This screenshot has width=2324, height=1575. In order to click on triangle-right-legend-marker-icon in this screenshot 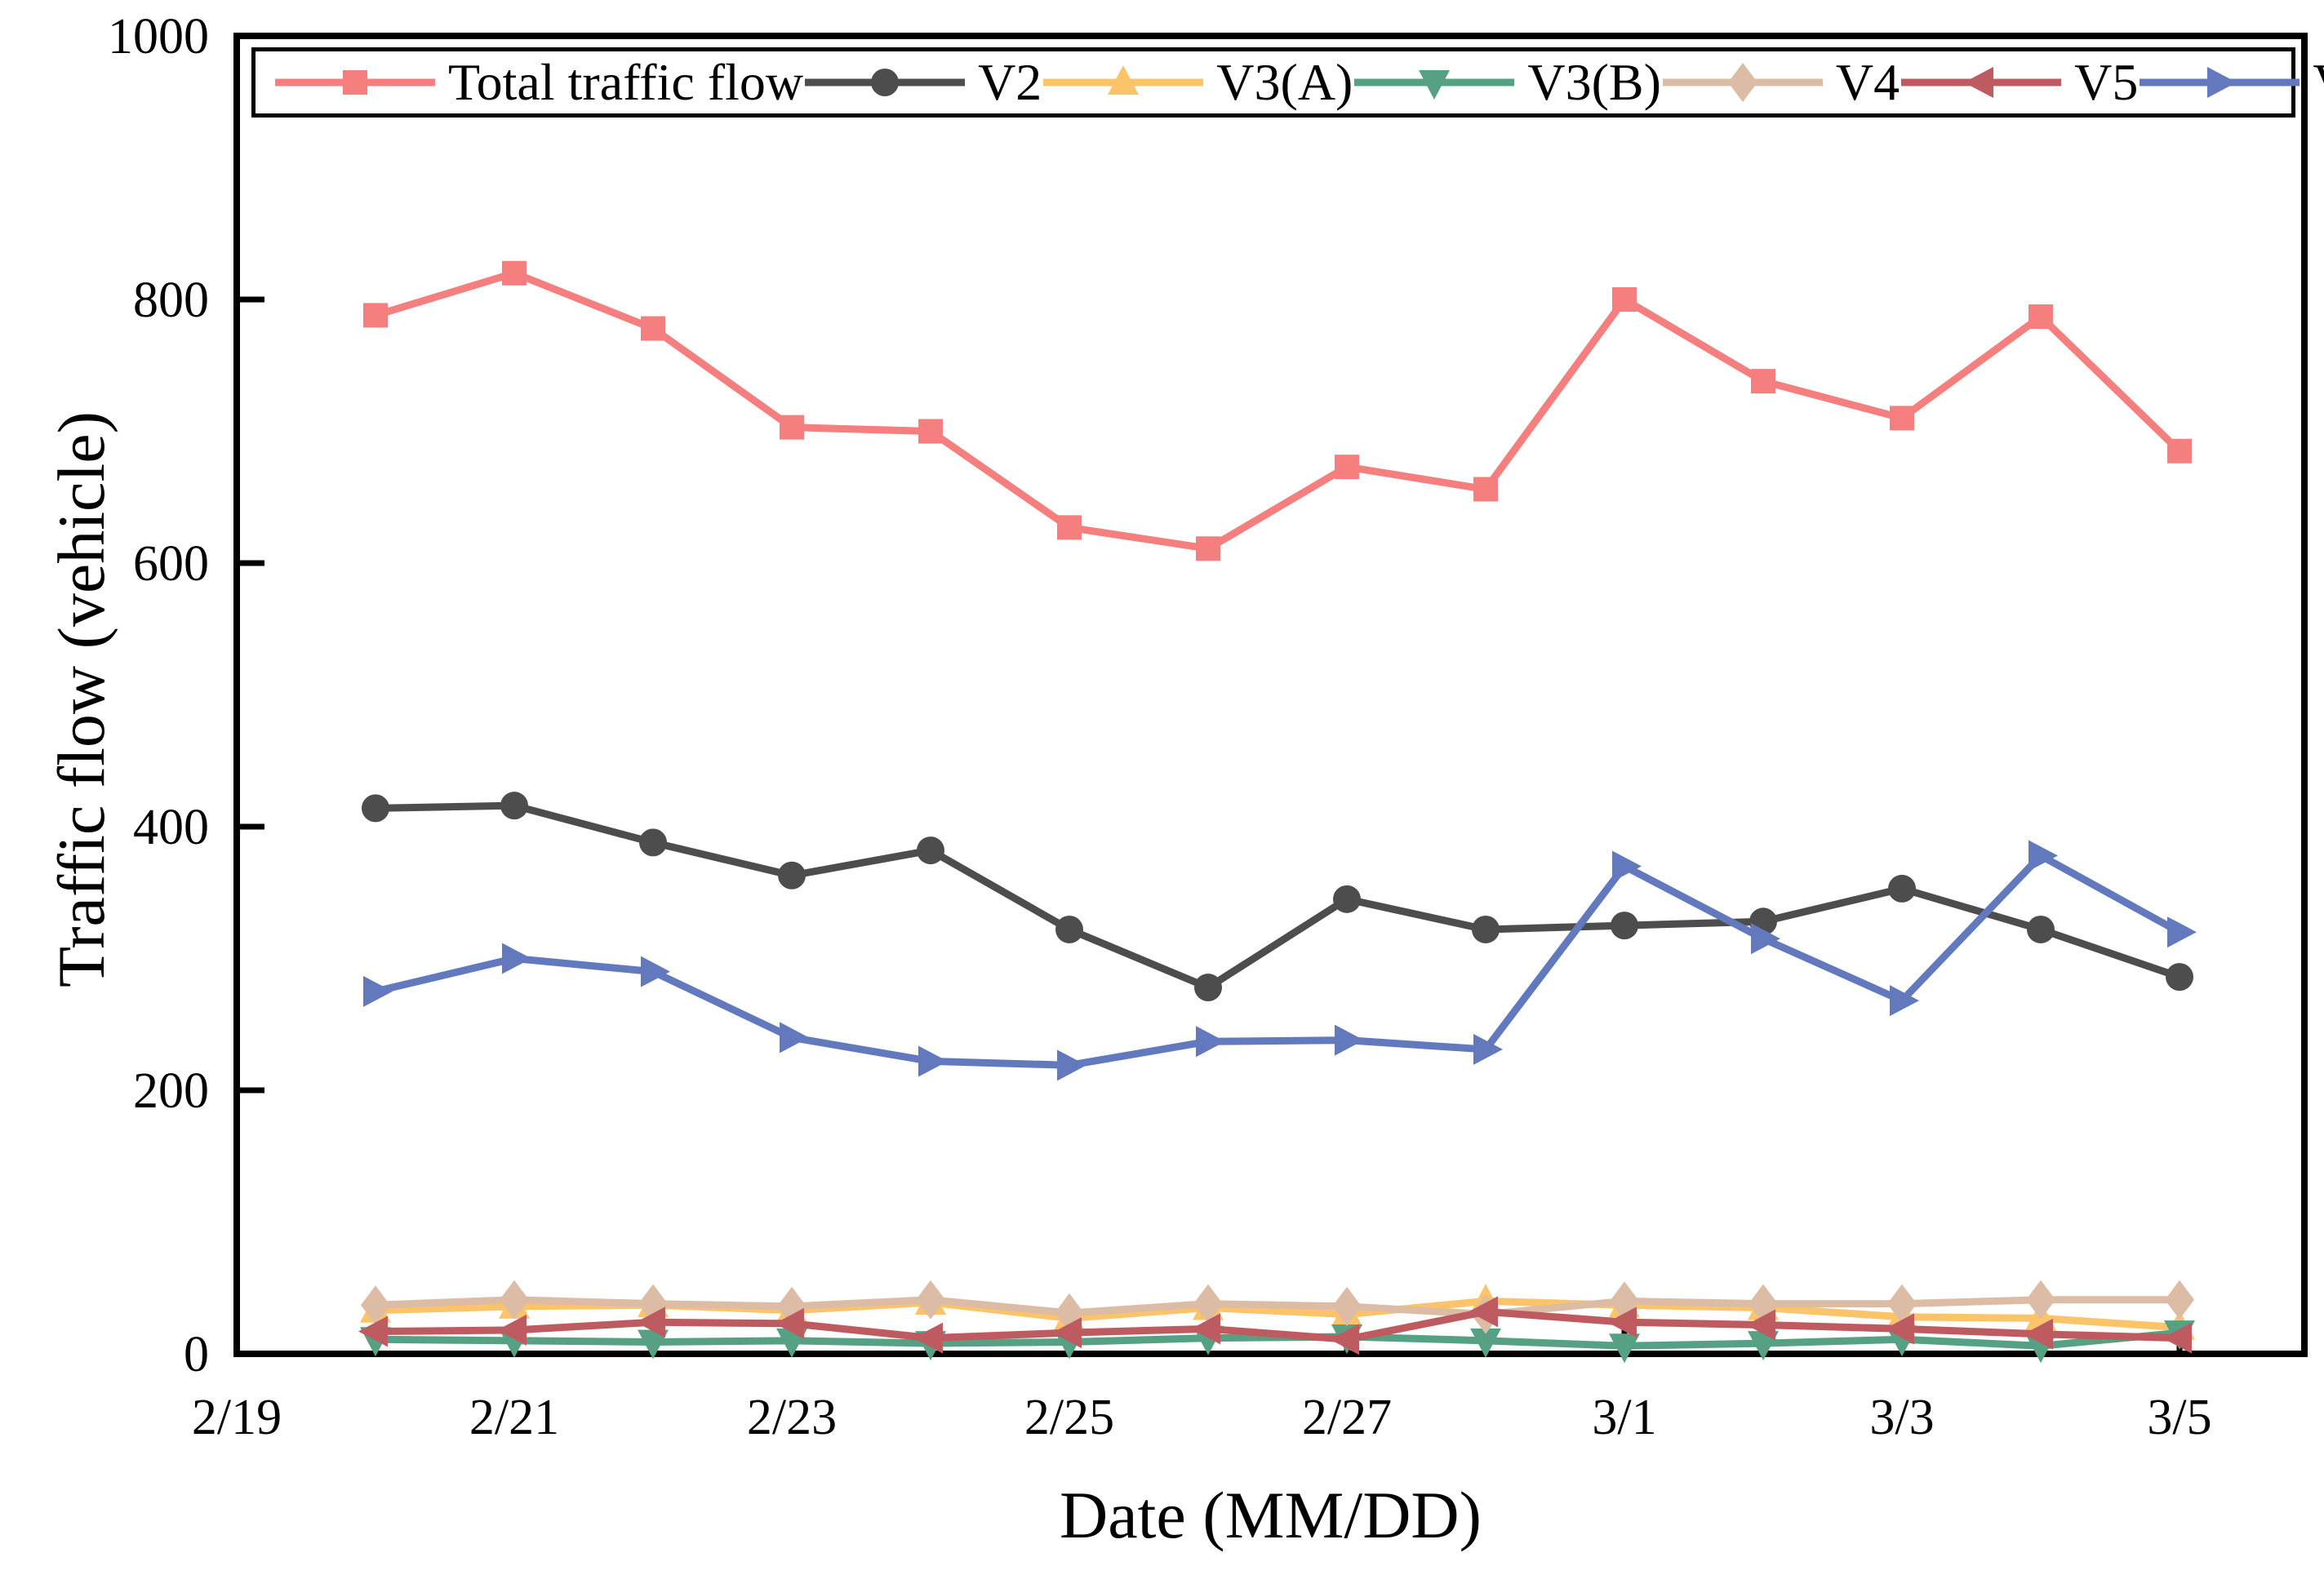, I will do `click(2220, 82)`.